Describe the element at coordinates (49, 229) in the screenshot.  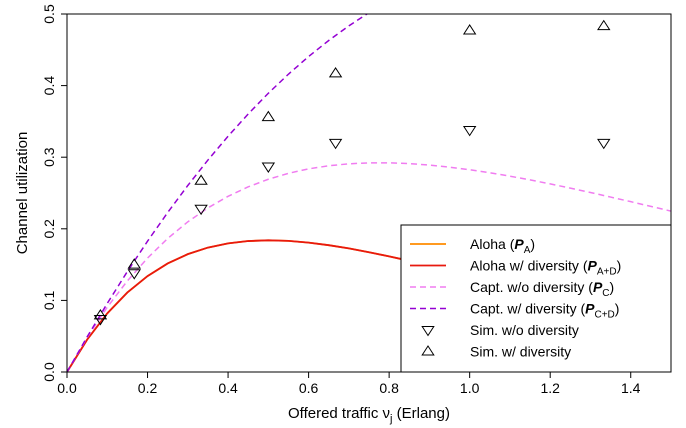
I see `y-tick-label: 0.2` at that location.